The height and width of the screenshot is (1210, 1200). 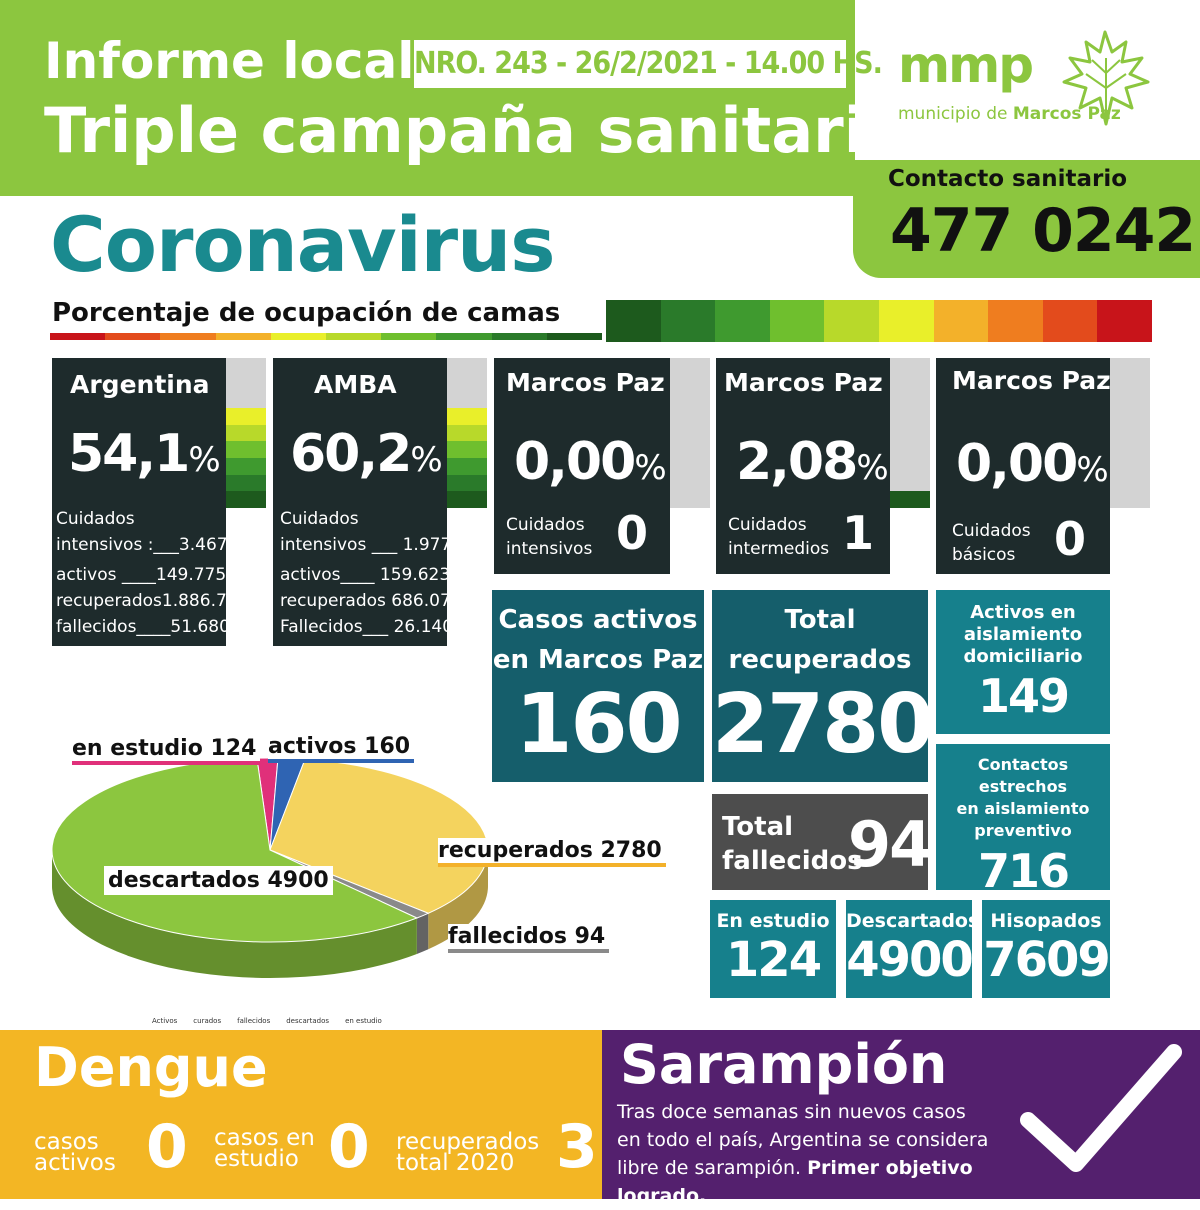 What do you see at coordinates (468, 1152) in the screenshot?
I see `dengue-recovered-label: recuperados total 2020` at bounding box center [468, 1152].